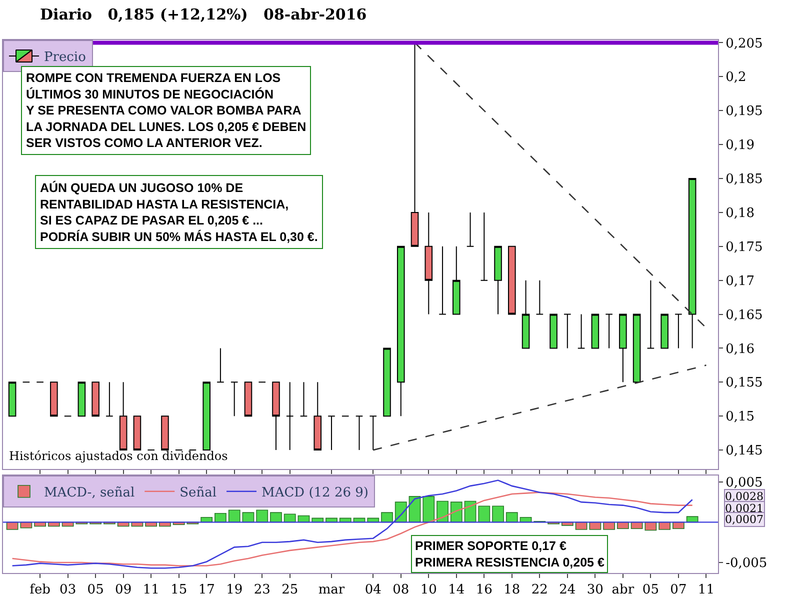 The width and height of the screenshot is (800, 600). Describe the element at coordinates (736, 78) in the screenshot. I see `y-tick-label: 0,2` at that location.